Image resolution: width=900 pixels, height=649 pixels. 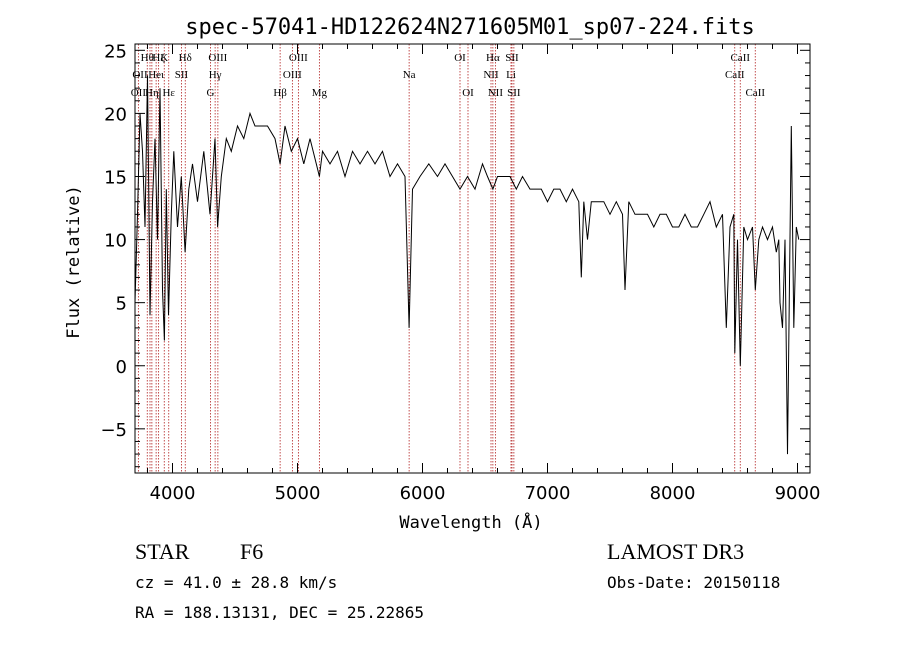 I want to click on x-tick-label: 8000, so click(x=673, y=493).